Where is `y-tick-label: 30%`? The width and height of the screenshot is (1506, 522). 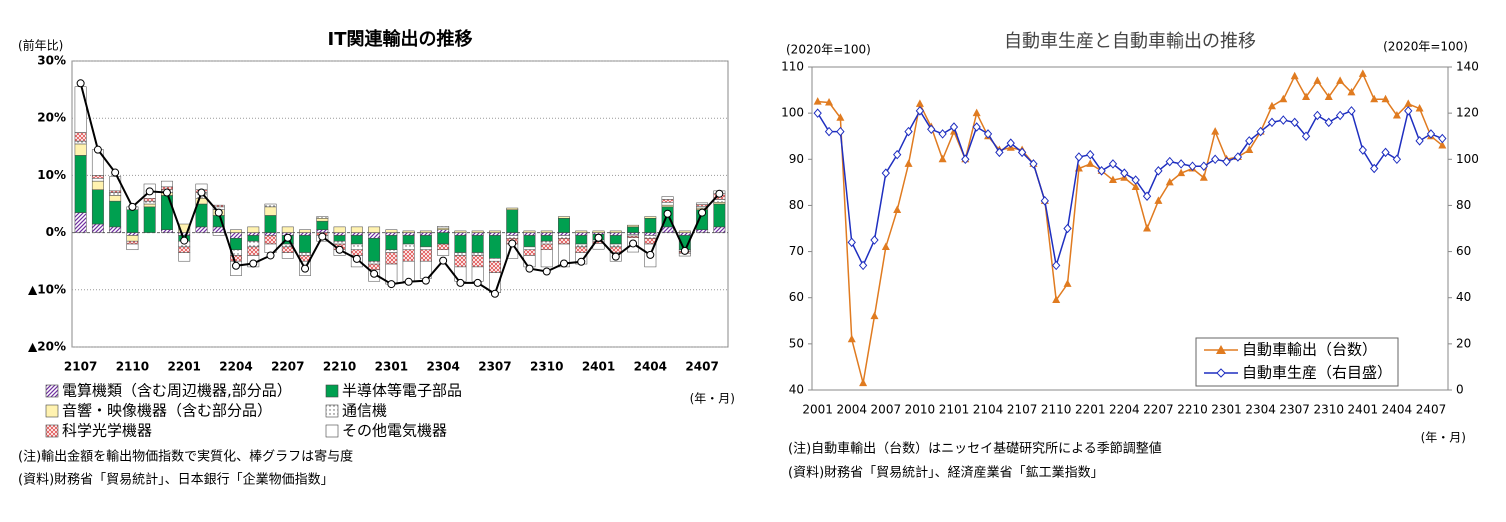
y-tick-label: 30% is located at coordinates (51, 61).